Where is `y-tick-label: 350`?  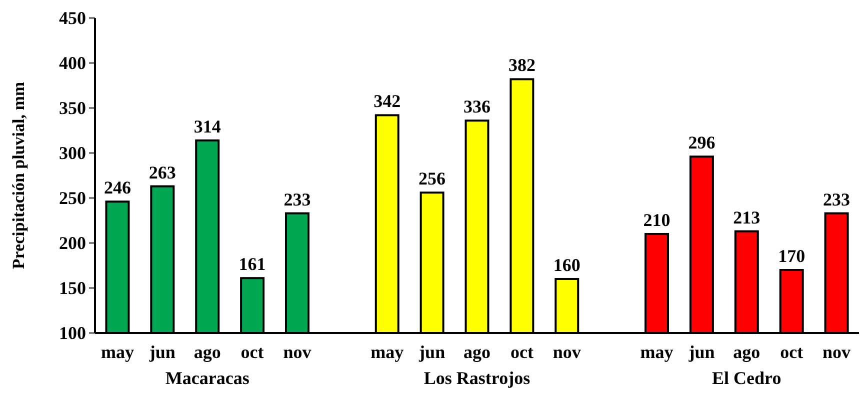
y-tick-label: 350 is located at coordinates (72, 108).